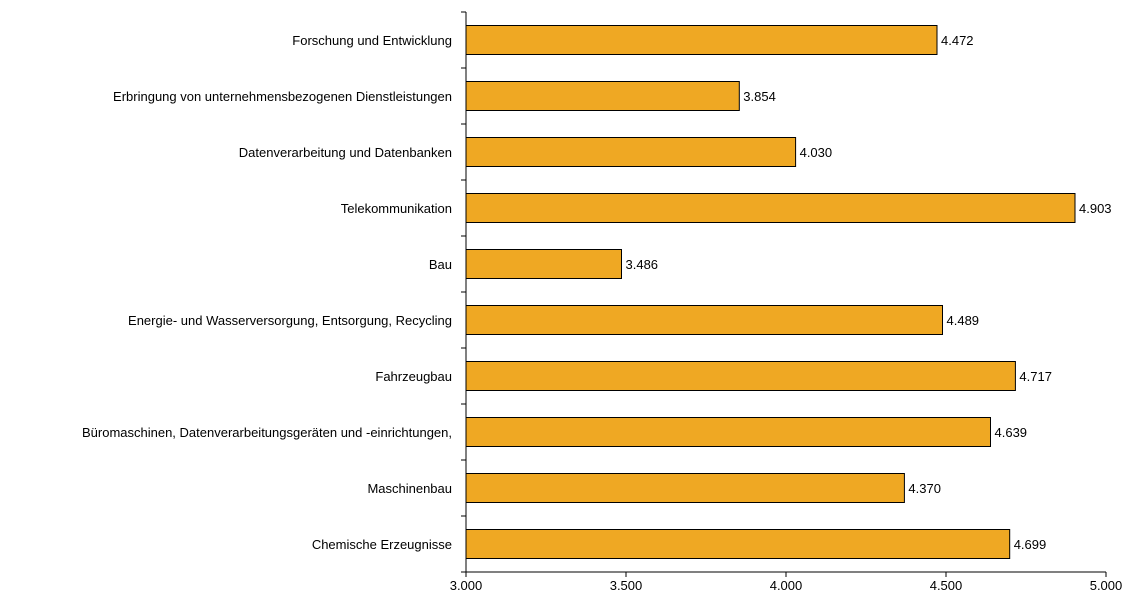 This screenshot has height=592, width=1128. What do you see at coordinates (1030, 544) in the screenshot?
I see `value-label: 4.699` at bounding box center [1030, 544].